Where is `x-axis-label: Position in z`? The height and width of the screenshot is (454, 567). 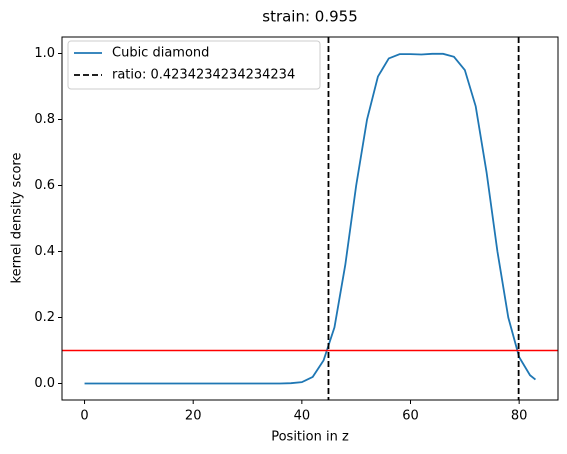
x-axis-label: Position in z is located at coordinates (310, 437).